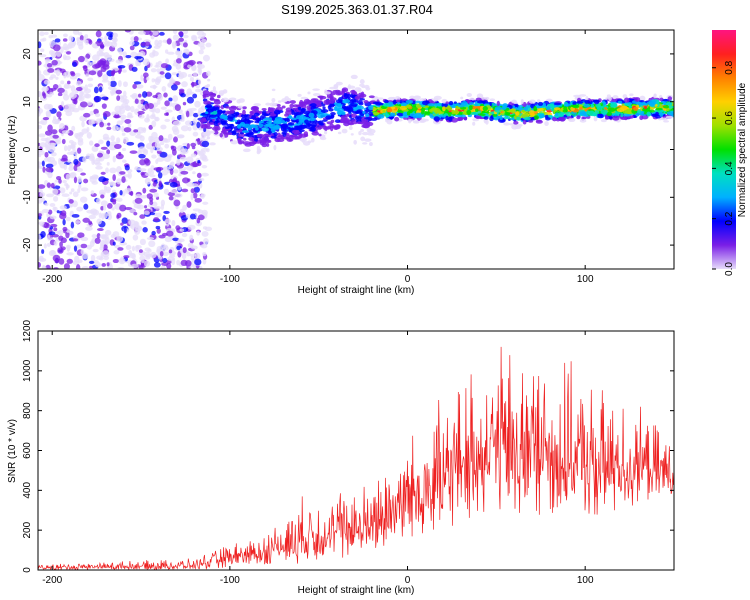 This screenshot has width=750, height=600. What do you see at coordinates (27, 102) in the screenshot?
I see `y-tick-label: 10` at bounding box center [27, 102].